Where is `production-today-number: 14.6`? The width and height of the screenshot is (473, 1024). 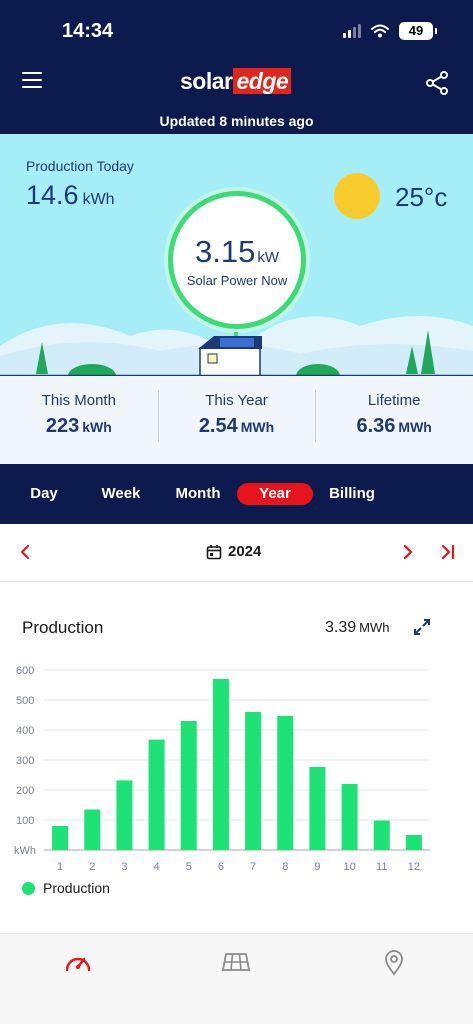 production-today-number: 14.6 is located at coordinates (52, 195).